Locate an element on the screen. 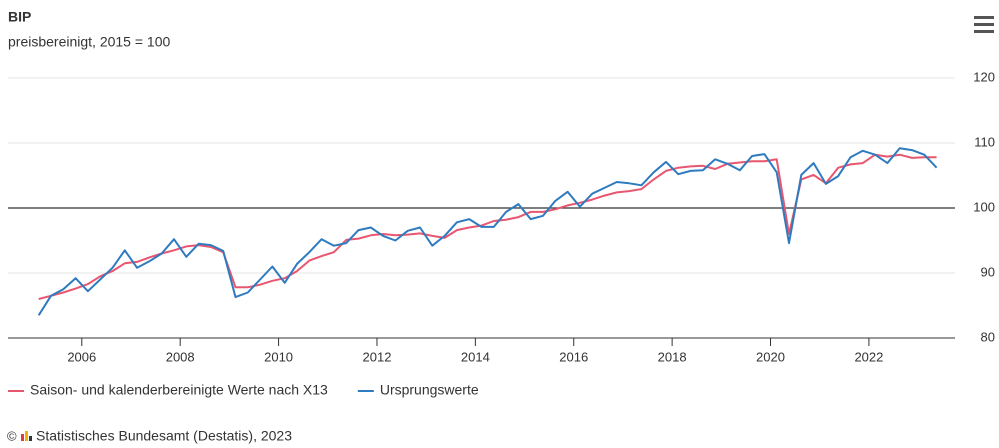 Image resolution: width=999 pixels, height=448 pixels. x-tick-label: 2018 is located at coordinates (672, 356).